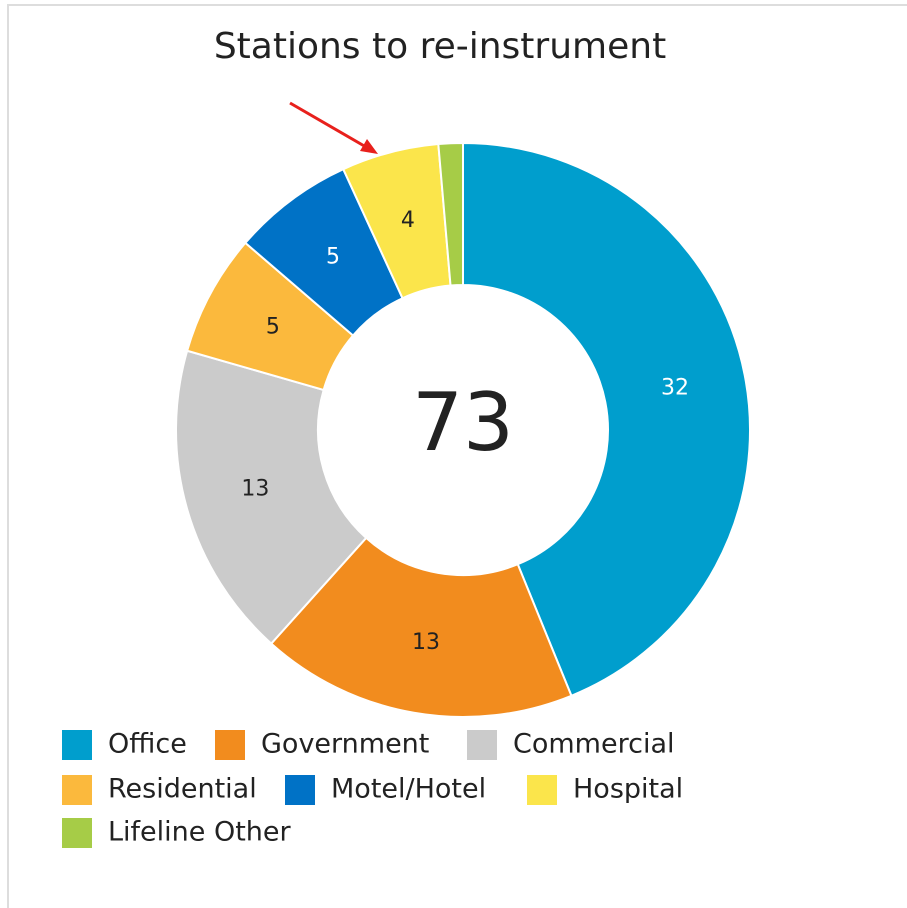 Image resolution: width=907 pixels, height=908 pixels. Describe the element at coordinates (345, 744) in the screenshot. I see `legend-label: Government` at that location.